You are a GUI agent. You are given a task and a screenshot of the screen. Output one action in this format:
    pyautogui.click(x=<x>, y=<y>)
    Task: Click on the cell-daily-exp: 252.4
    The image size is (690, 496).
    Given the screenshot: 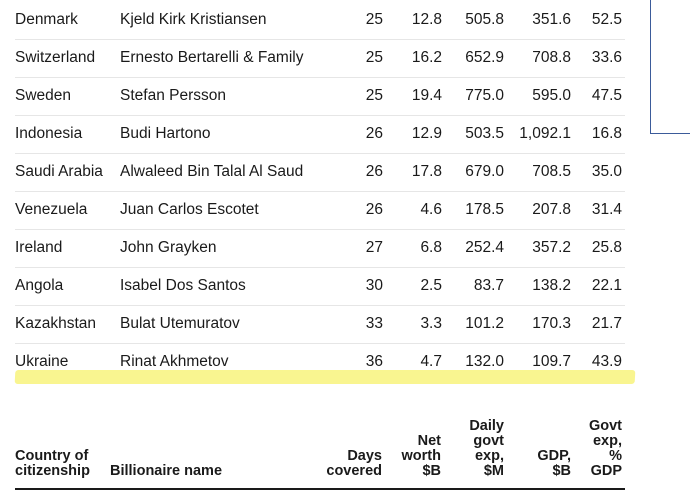 What is the action you would take?
    pyautogui.click(x=484, y=247)
    